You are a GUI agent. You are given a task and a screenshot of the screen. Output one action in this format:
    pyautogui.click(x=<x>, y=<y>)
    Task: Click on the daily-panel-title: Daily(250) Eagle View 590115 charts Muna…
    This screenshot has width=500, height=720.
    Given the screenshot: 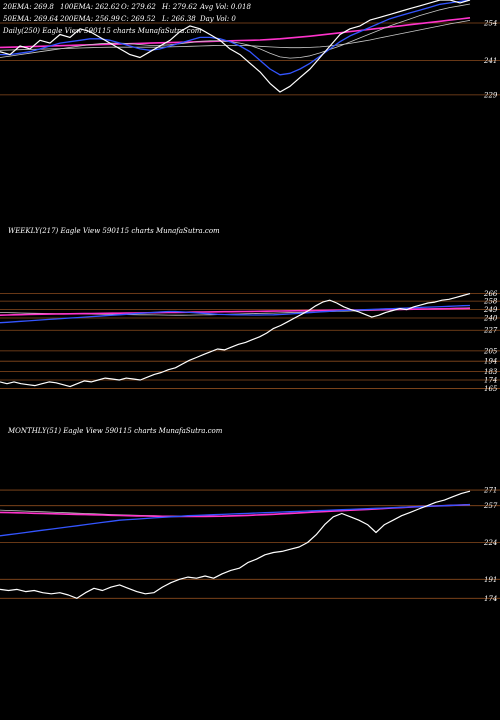 What is the action you would take?
    pyautogui.click(x=102, y=31)
    